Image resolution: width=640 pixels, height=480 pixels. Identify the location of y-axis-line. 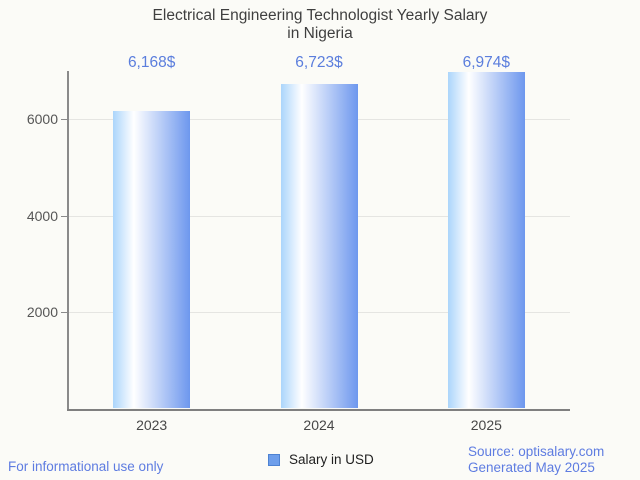
(68, 240).